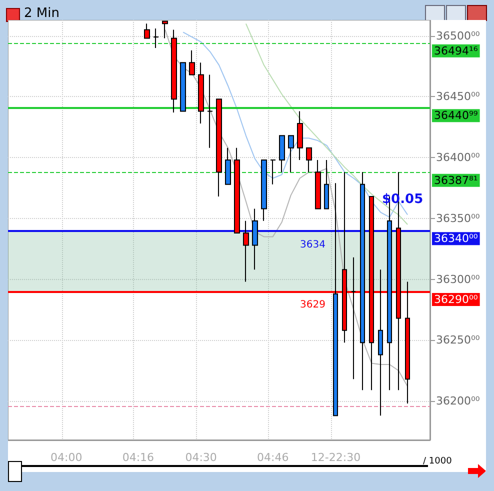 Image resolution: width=494 pixels, height=491 pixels. Describe the element at coordinates (456, 51) in the screenshot. I see `ref-line-label: 36494¹⁶` at that location.